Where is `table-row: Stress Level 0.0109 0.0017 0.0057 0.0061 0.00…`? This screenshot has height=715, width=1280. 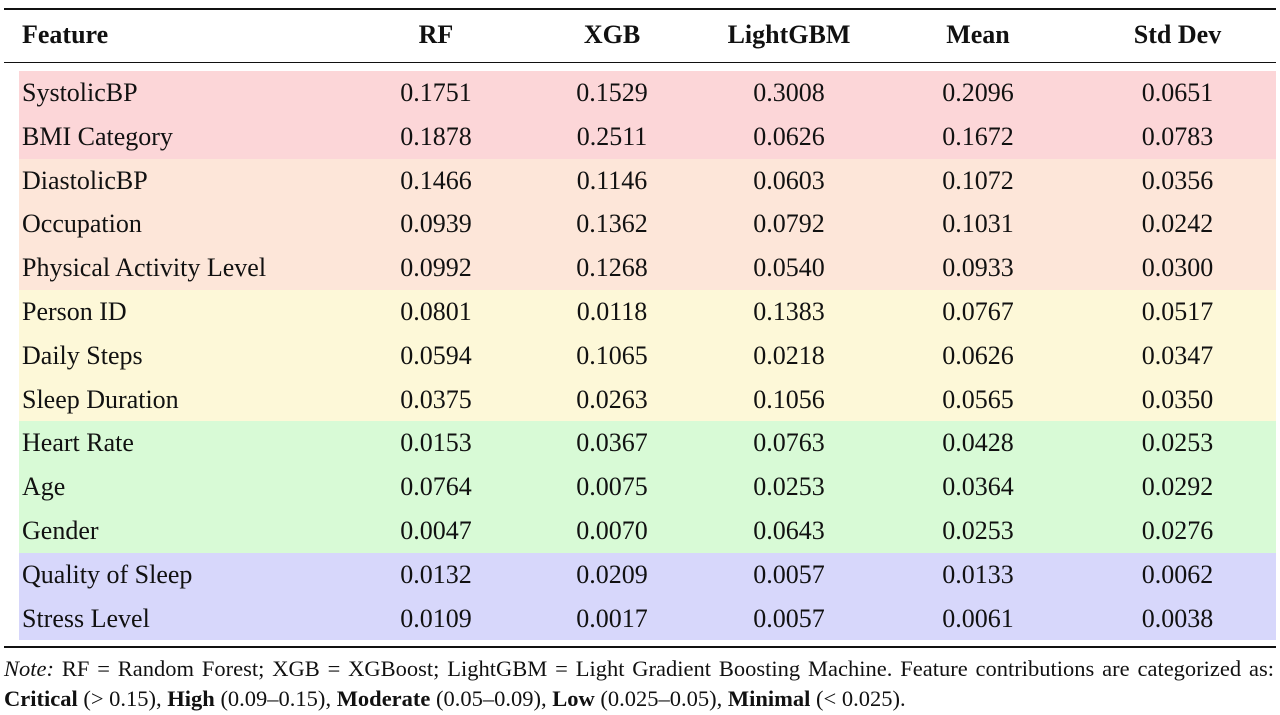 table-row: Stress Level 0.0109 0.0017 0.0057 0.0061 0.00… is located at coordinates (647, 619).